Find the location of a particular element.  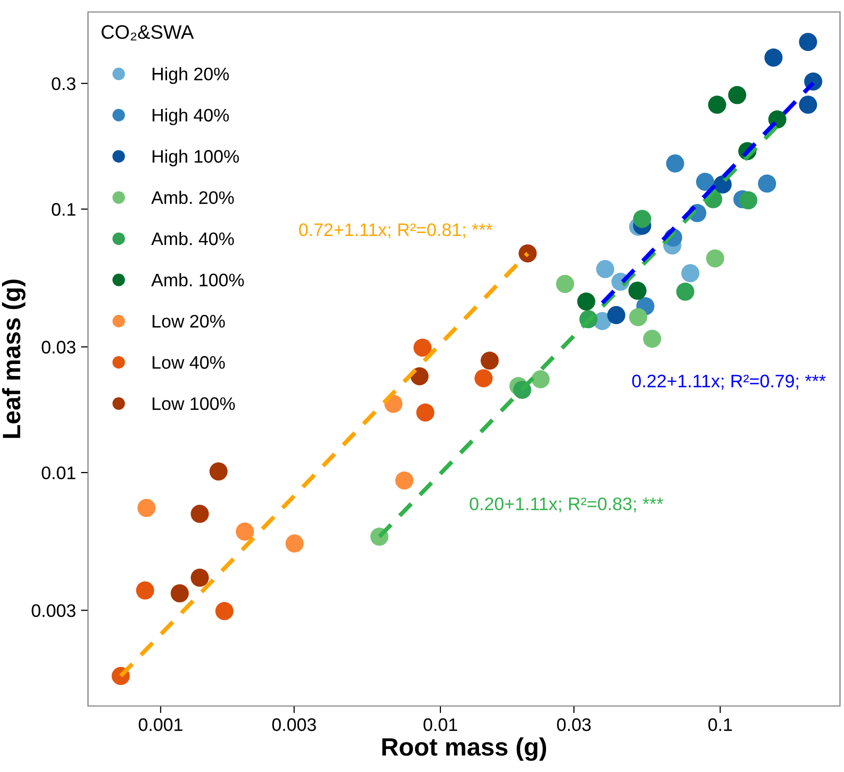

legend-label: Amb. 100% is located at coordinates (197, 279).